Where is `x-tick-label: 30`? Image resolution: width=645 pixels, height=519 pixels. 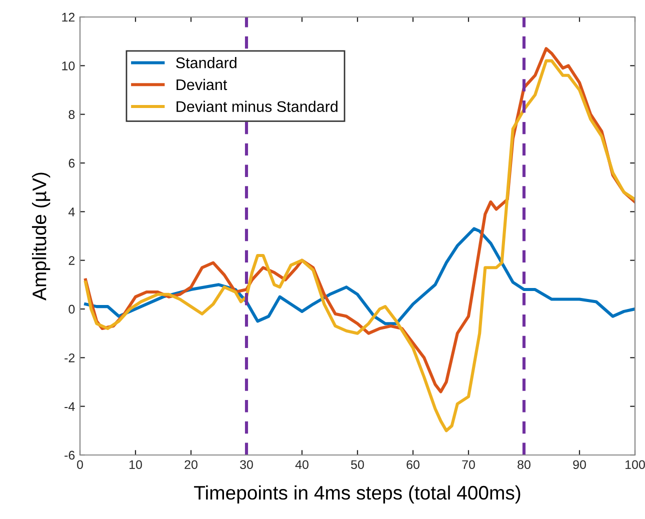 x-tick-label: 30 is located at coordinates (246, 465).